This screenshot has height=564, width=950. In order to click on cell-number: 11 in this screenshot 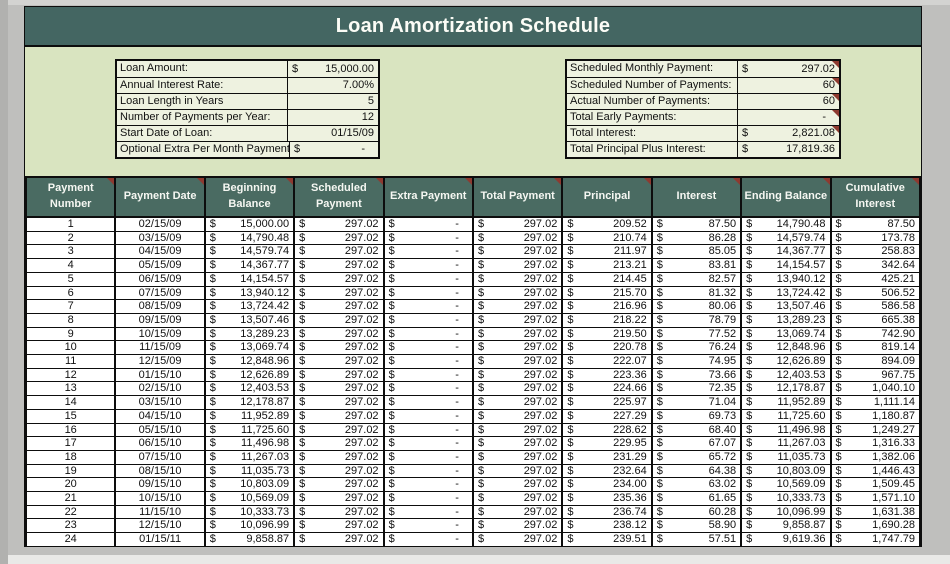, I will do `click(70, 361)`.